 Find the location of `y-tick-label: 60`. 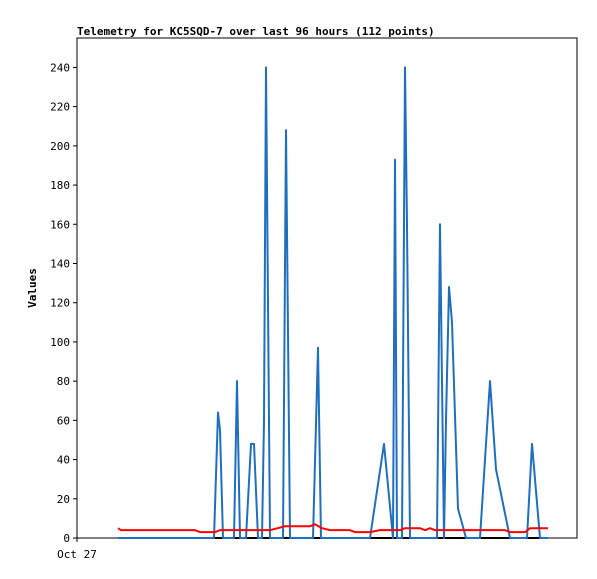

y-tick-label: 60 is located at coordinates (63, 420).